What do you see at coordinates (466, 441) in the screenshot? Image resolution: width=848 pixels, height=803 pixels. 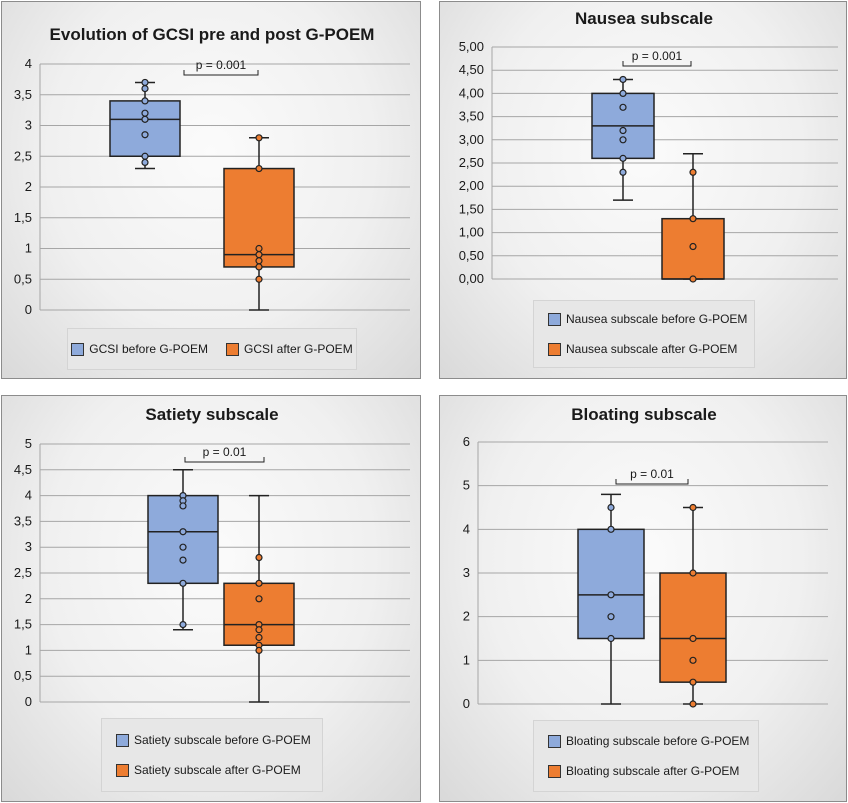 I see `y-tick-label: 6` at bounding box center [466, 441].